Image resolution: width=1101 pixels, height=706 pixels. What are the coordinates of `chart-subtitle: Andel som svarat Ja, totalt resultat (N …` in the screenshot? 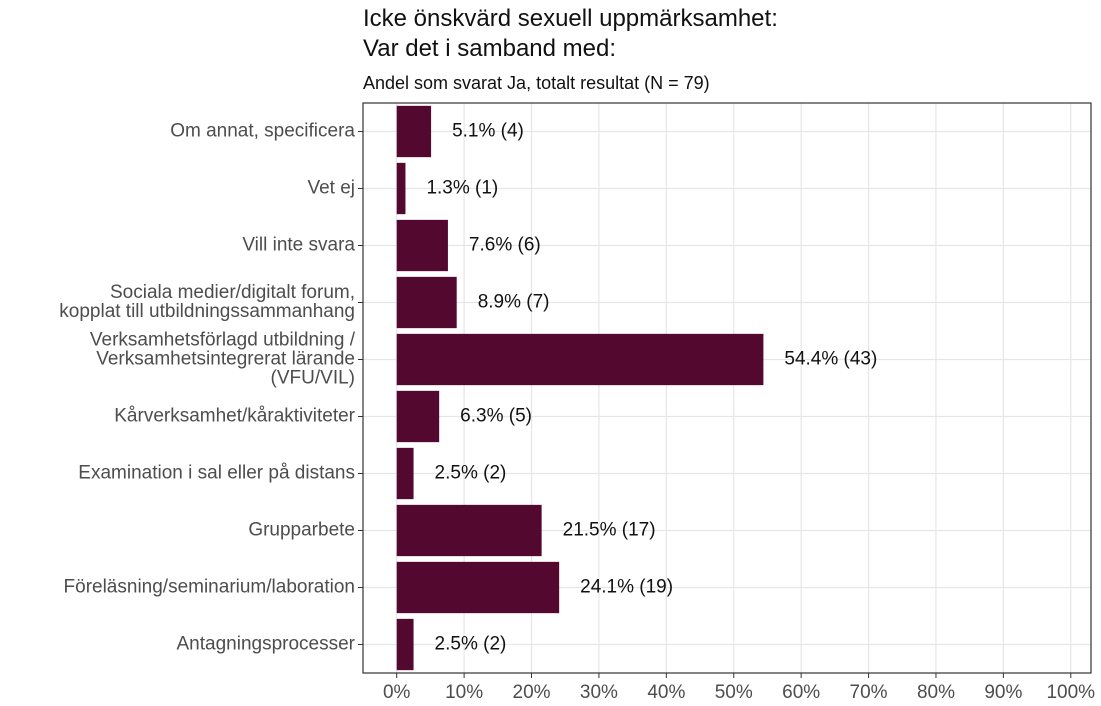 It's located at (536, 83).